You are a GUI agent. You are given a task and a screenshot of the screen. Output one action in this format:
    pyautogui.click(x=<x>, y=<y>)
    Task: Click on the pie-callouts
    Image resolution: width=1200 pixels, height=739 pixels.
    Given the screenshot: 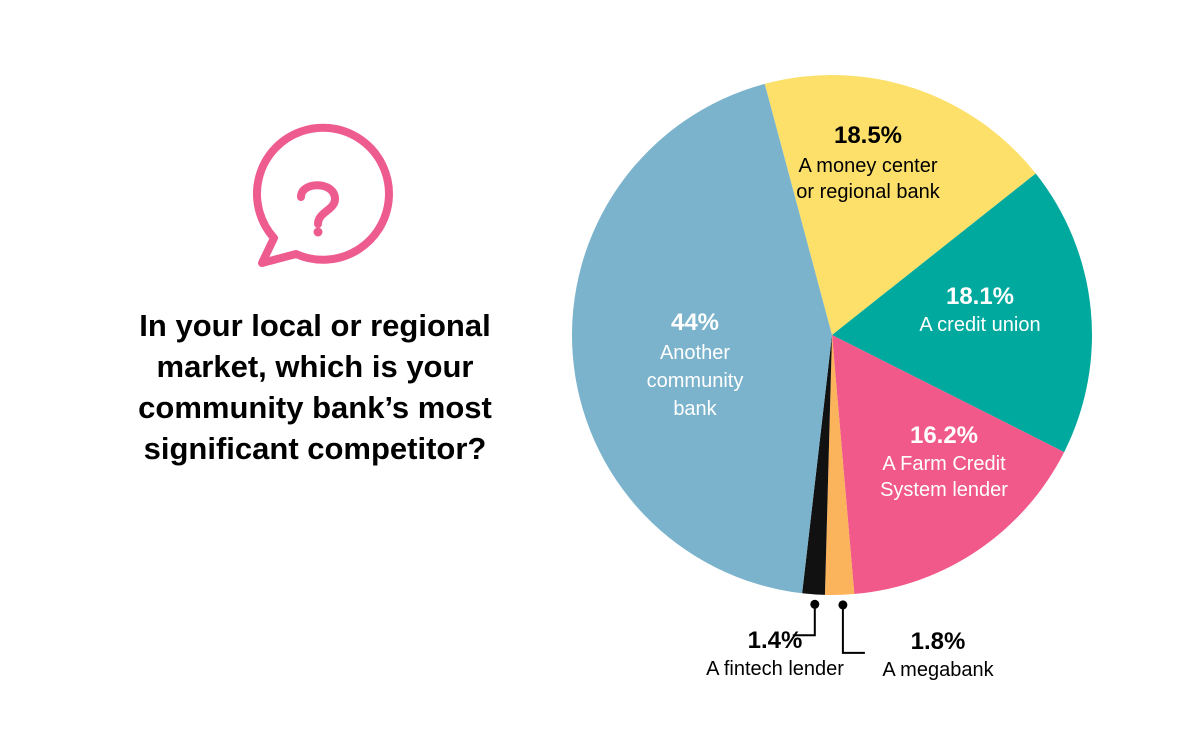 What is the action you would take?
    pyautogui.click(x=828, y=626)
    